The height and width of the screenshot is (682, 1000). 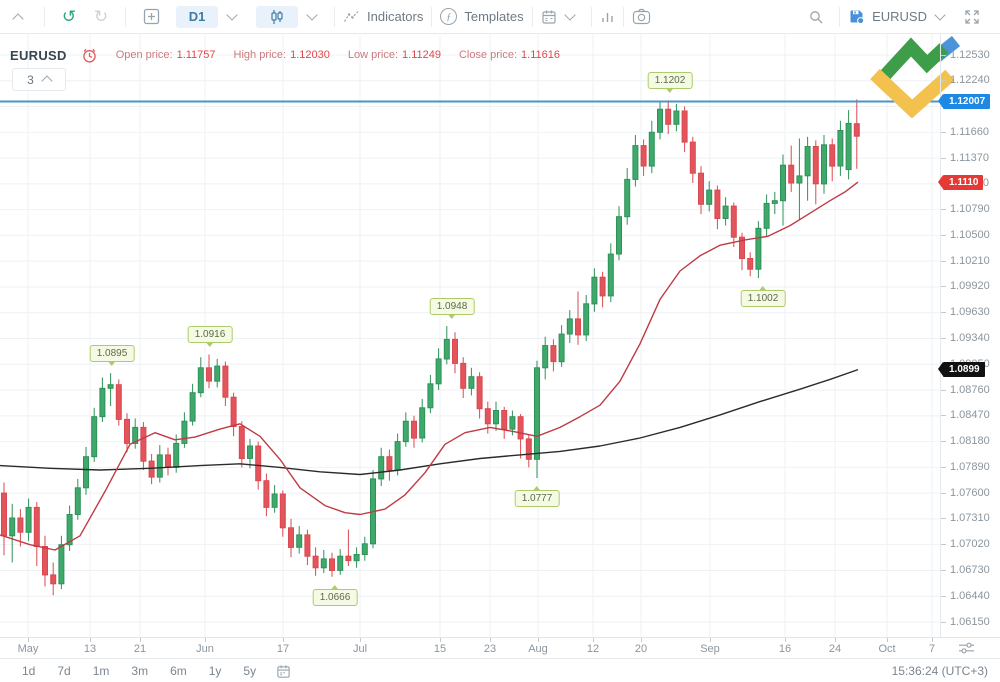 I want to click on top-toolbar: ↺ ↻ D1 Indicators, so click(x=500, y=17).